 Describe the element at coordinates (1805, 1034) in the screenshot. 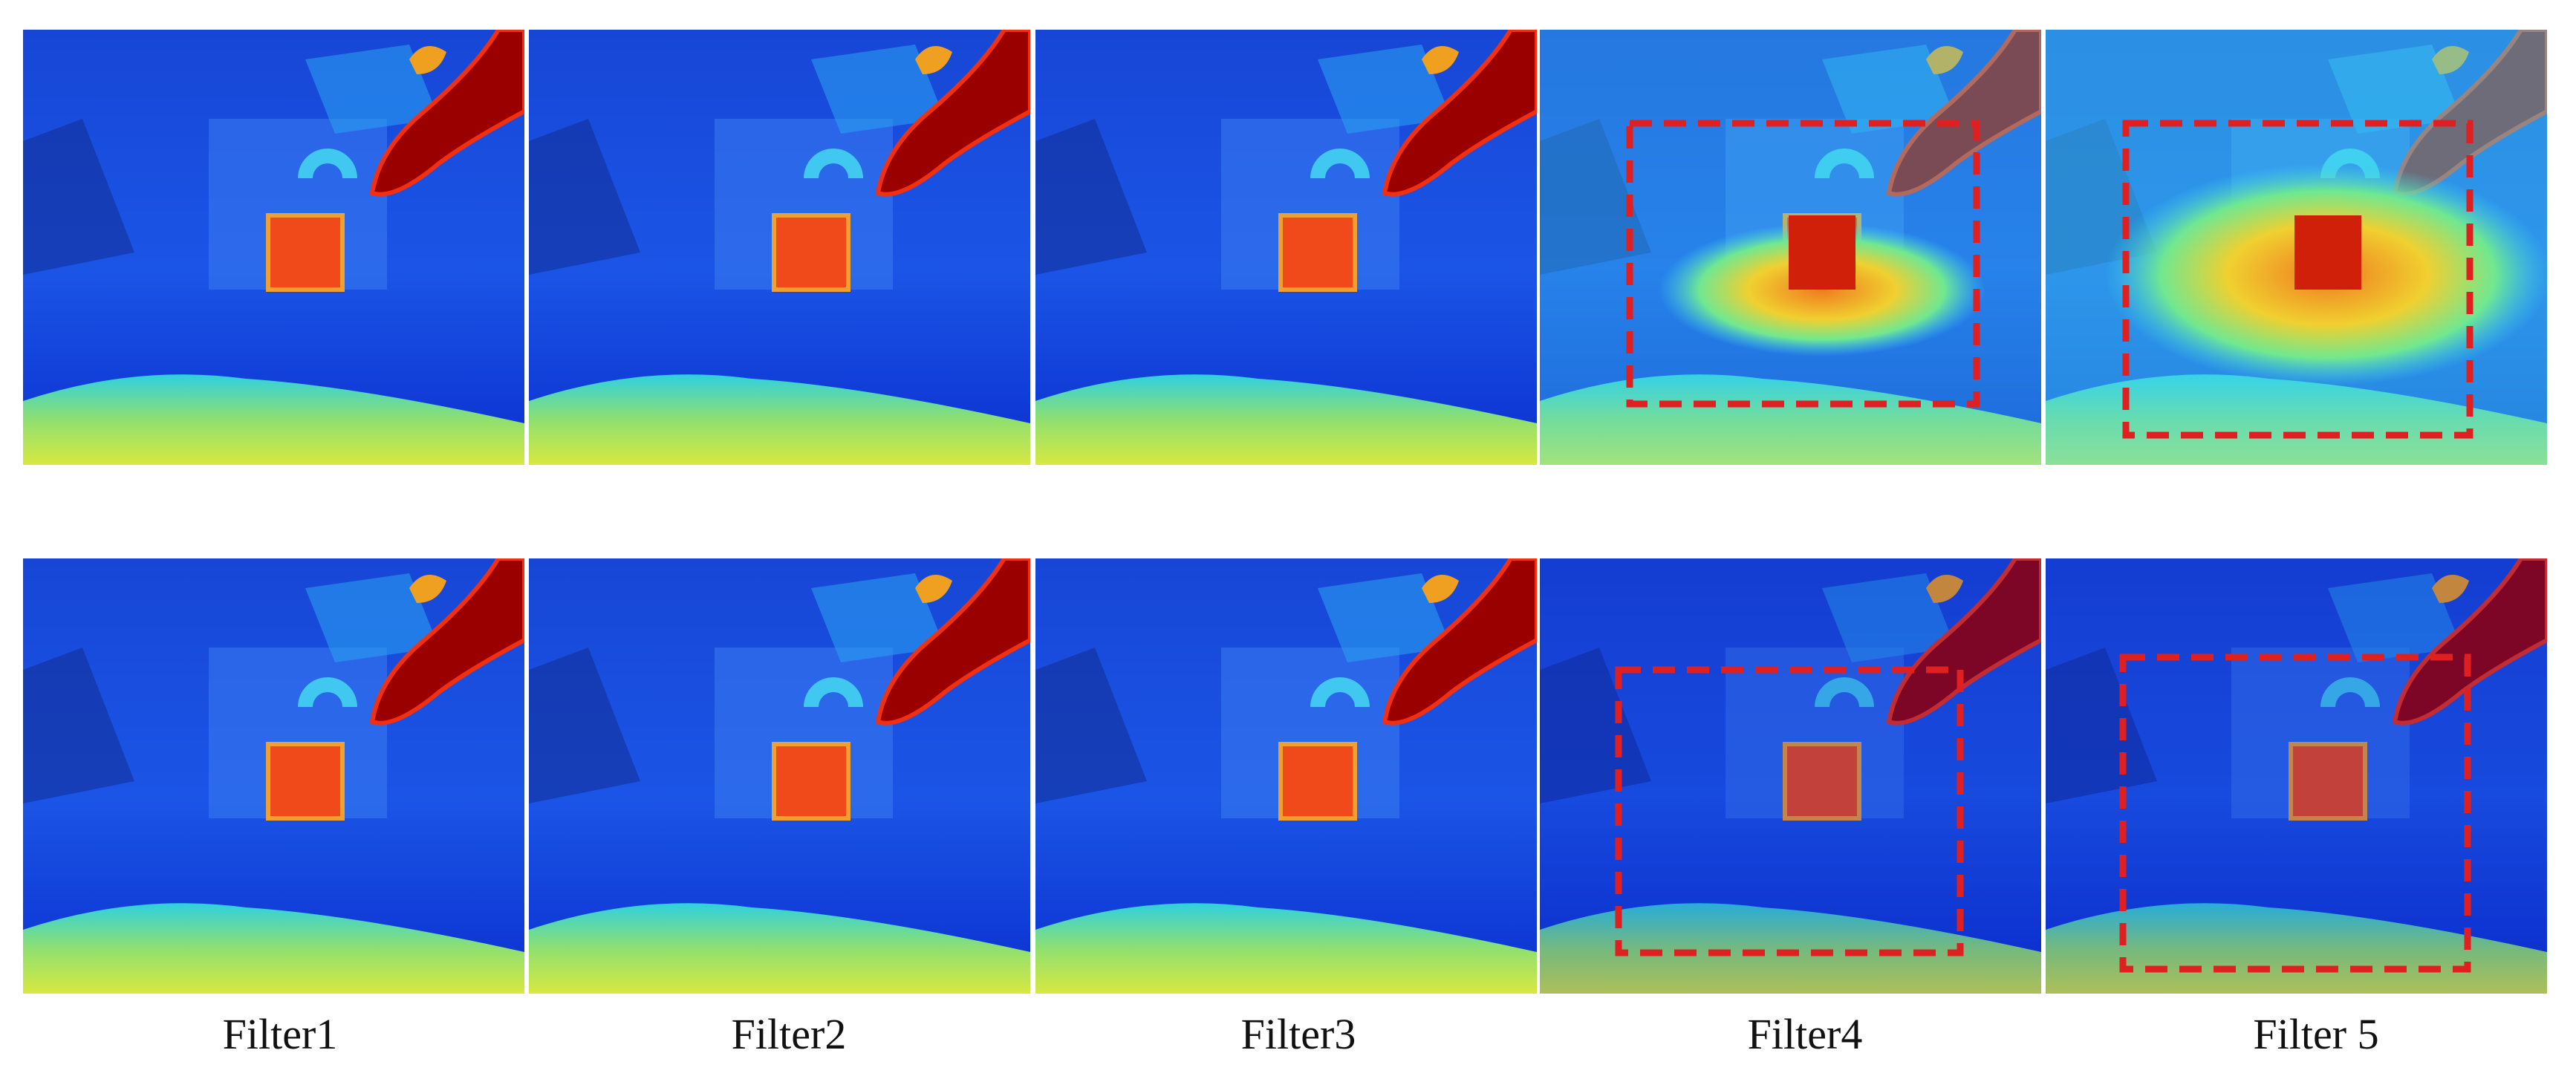

I see `panel-label: Filter4` at that location.